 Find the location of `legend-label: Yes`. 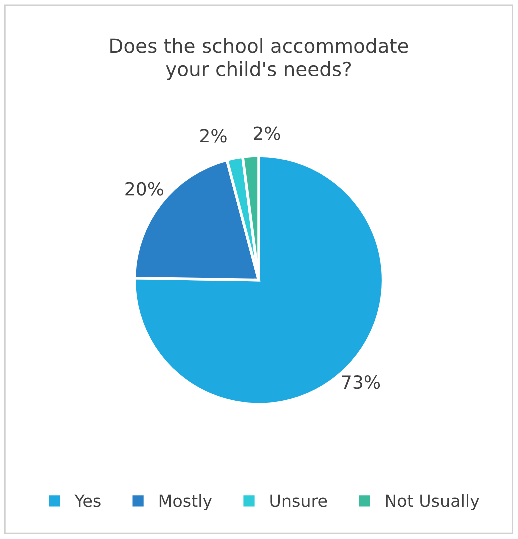

legend-label: Yes is located at coordinates (87, 501).